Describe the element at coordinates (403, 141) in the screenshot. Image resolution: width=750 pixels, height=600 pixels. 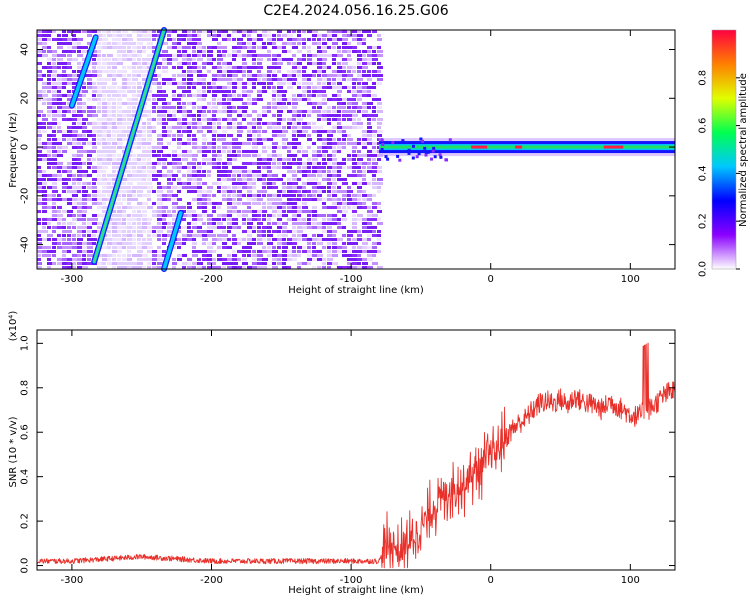
I see `track-speckle` at that location.